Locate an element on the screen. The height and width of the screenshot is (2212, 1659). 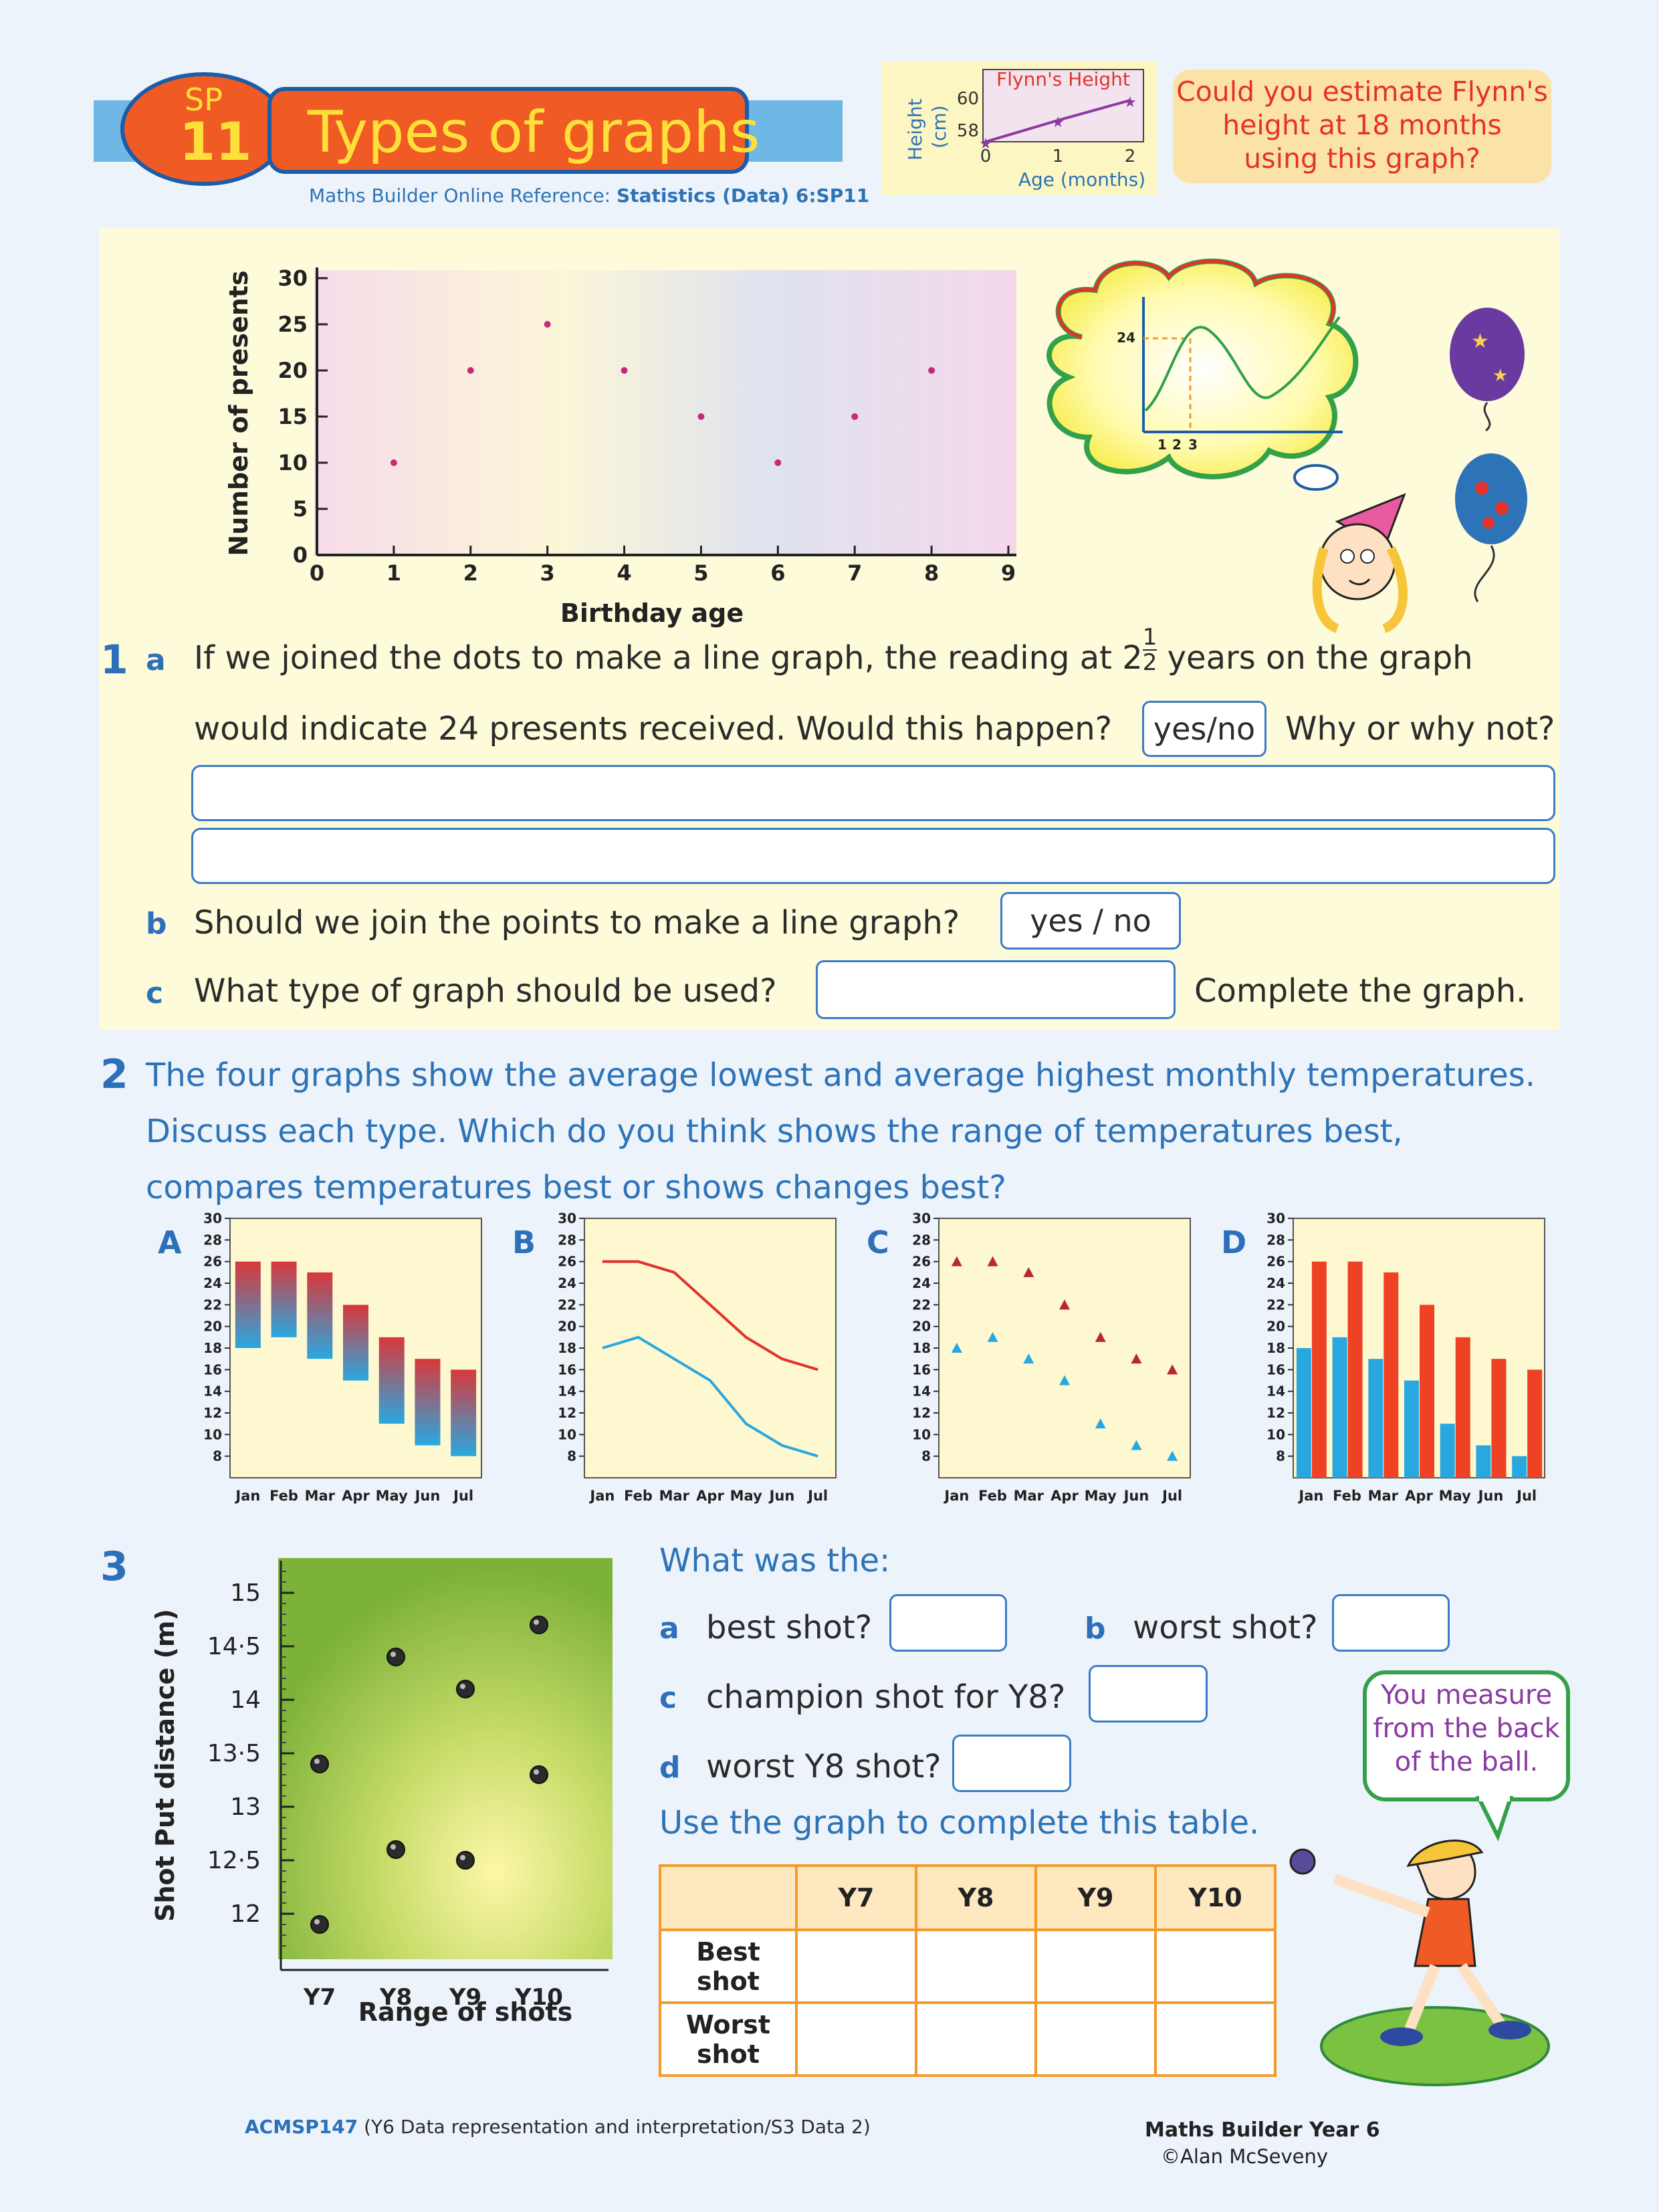
temp-xtick-label: Jan is located at coordinates (956, 1496).